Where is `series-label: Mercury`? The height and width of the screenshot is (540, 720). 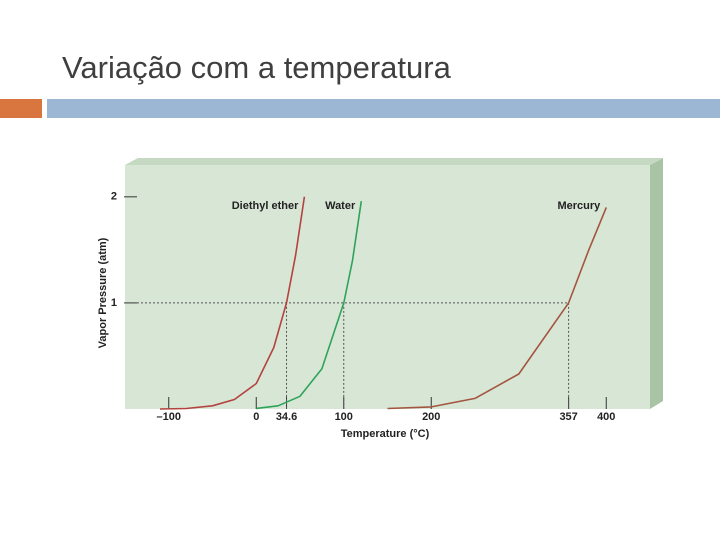 series-label: Mercury is located at coordinates (579, 206).